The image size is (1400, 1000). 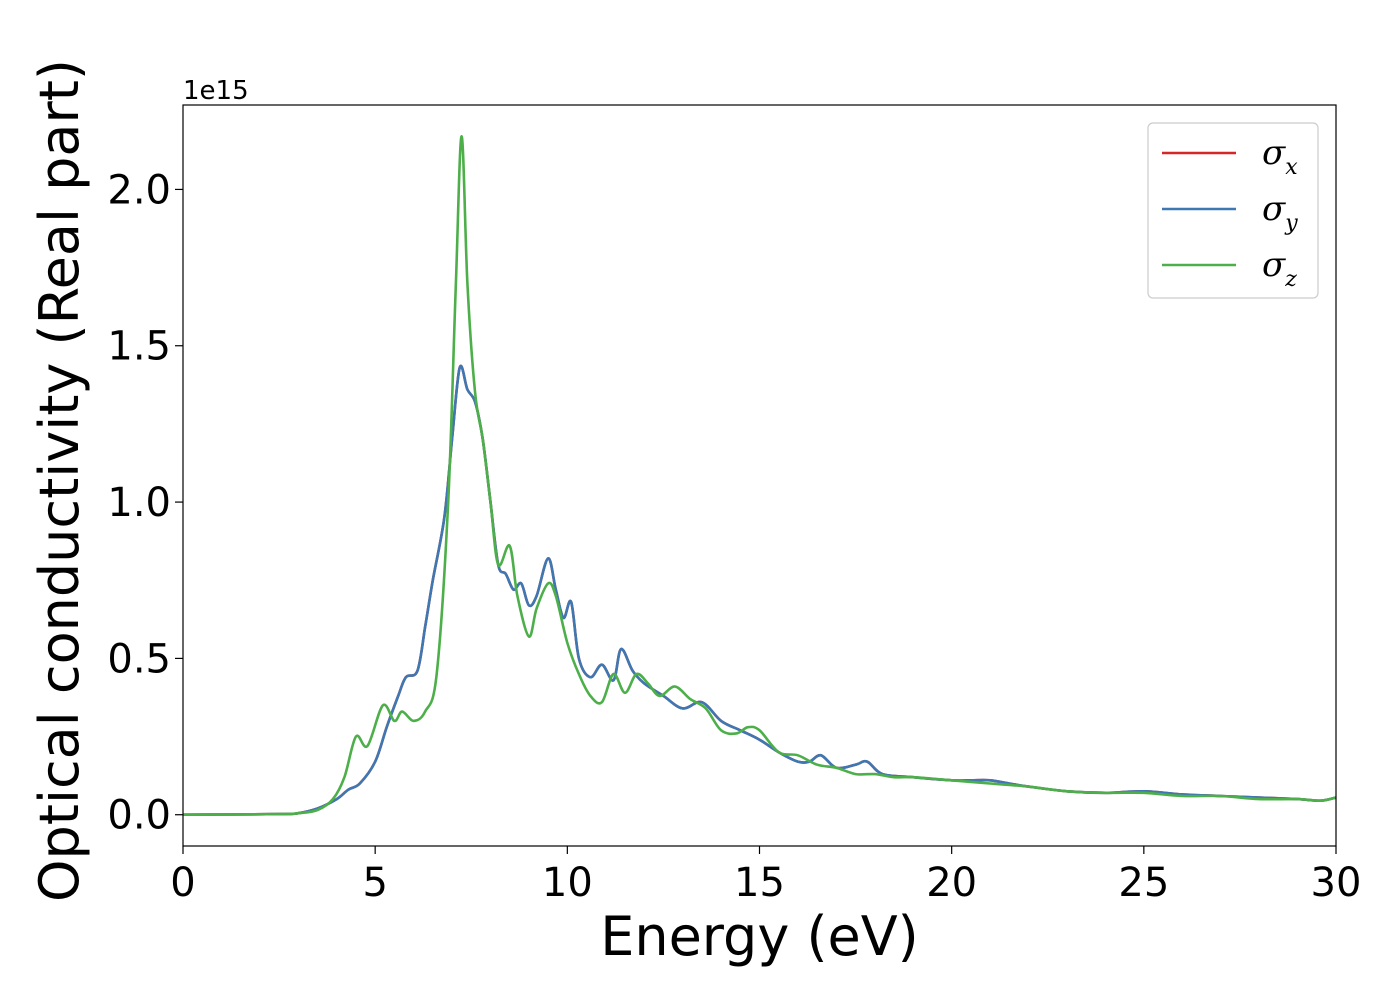 I want to click on legend-label-sigma-y: σy, so click(x=1280, y=212).